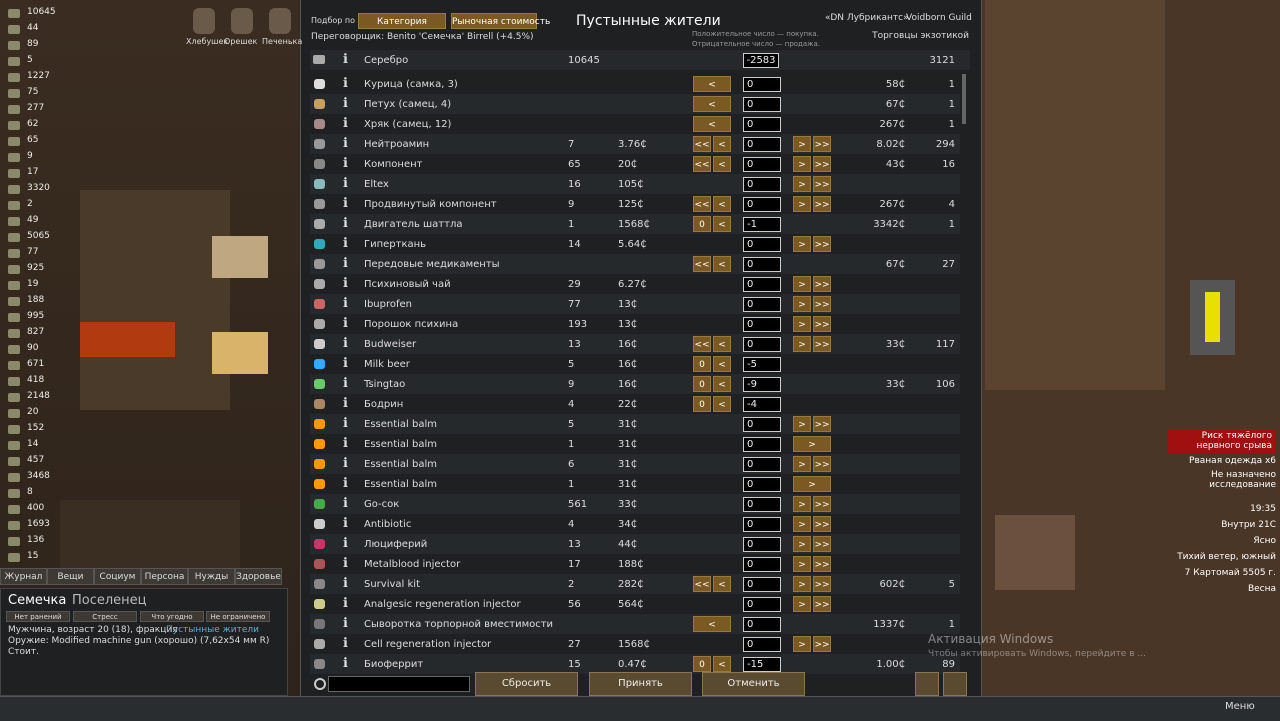  I want to click on tab-button: Вещи, so click(70, 576).